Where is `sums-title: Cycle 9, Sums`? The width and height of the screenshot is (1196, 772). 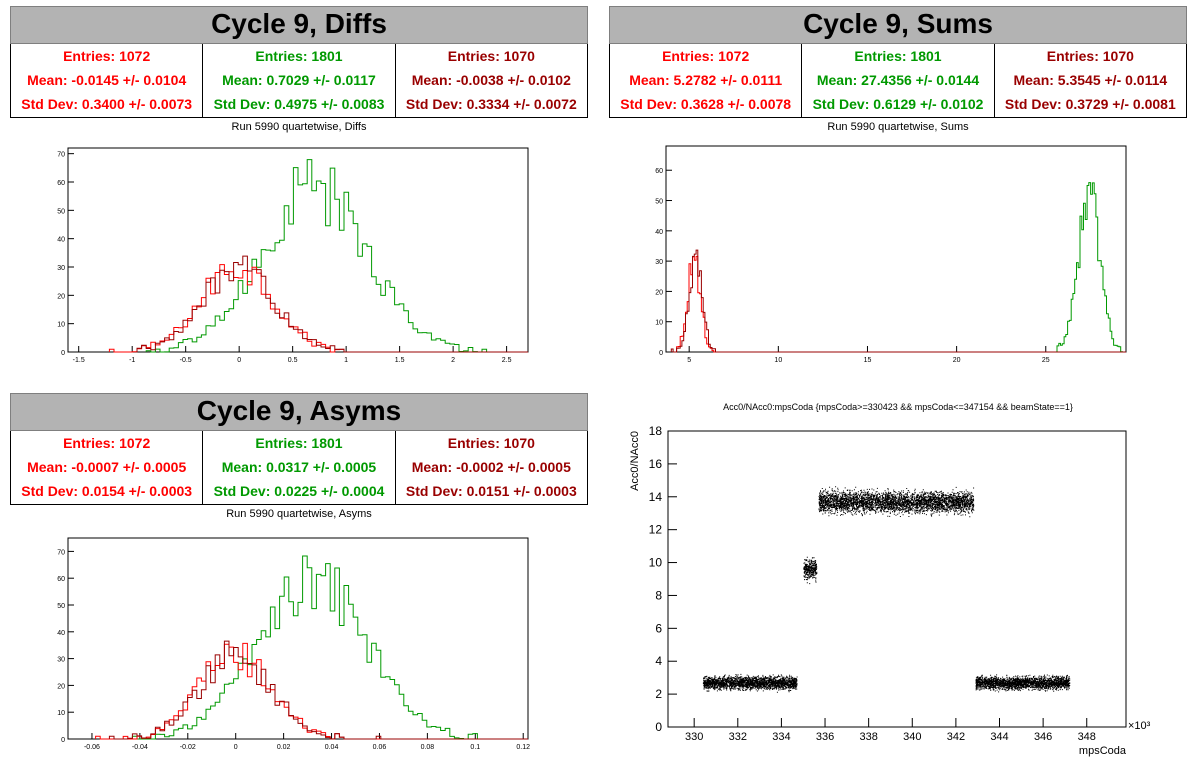
sums-title: Cycle 9, Sums is located at coordinates (898, 25).